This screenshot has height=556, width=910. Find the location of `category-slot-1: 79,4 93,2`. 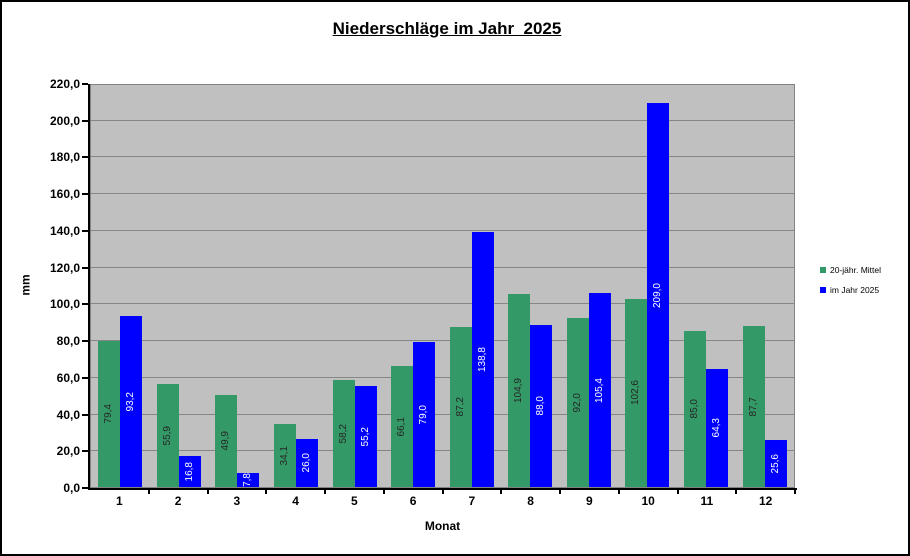

category-slot-1: 79,4 93,2 is located at coordinates (120, 286).